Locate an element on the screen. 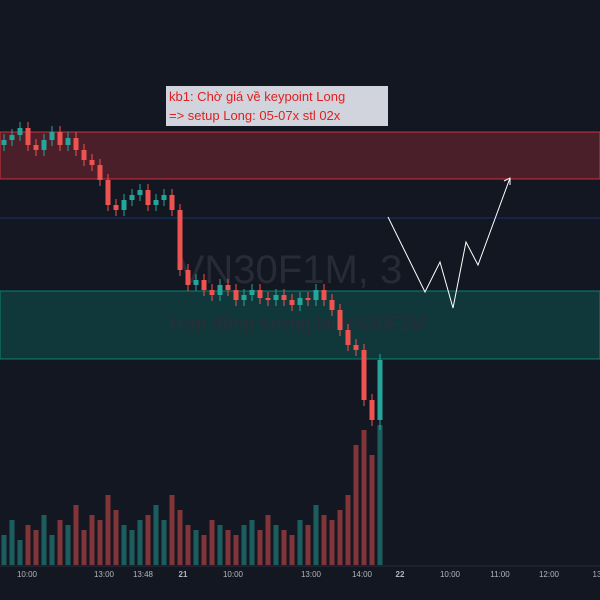  x-tick-label: 11:00 is located at coordinates (500, 574).